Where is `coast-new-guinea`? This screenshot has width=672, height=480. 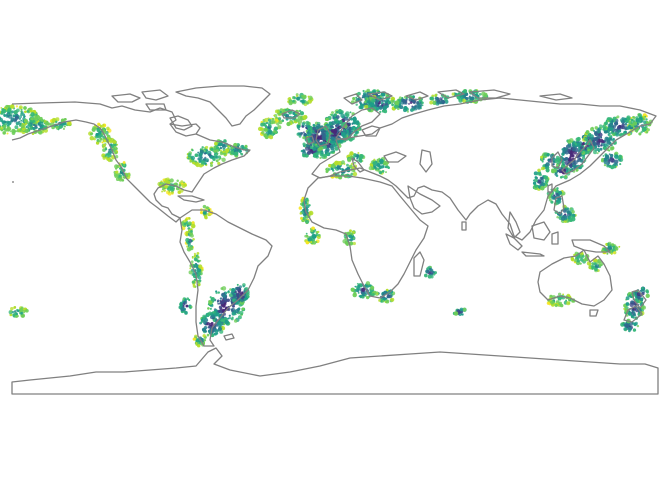 coast-new-guinea is located at coordinates (591, 246).